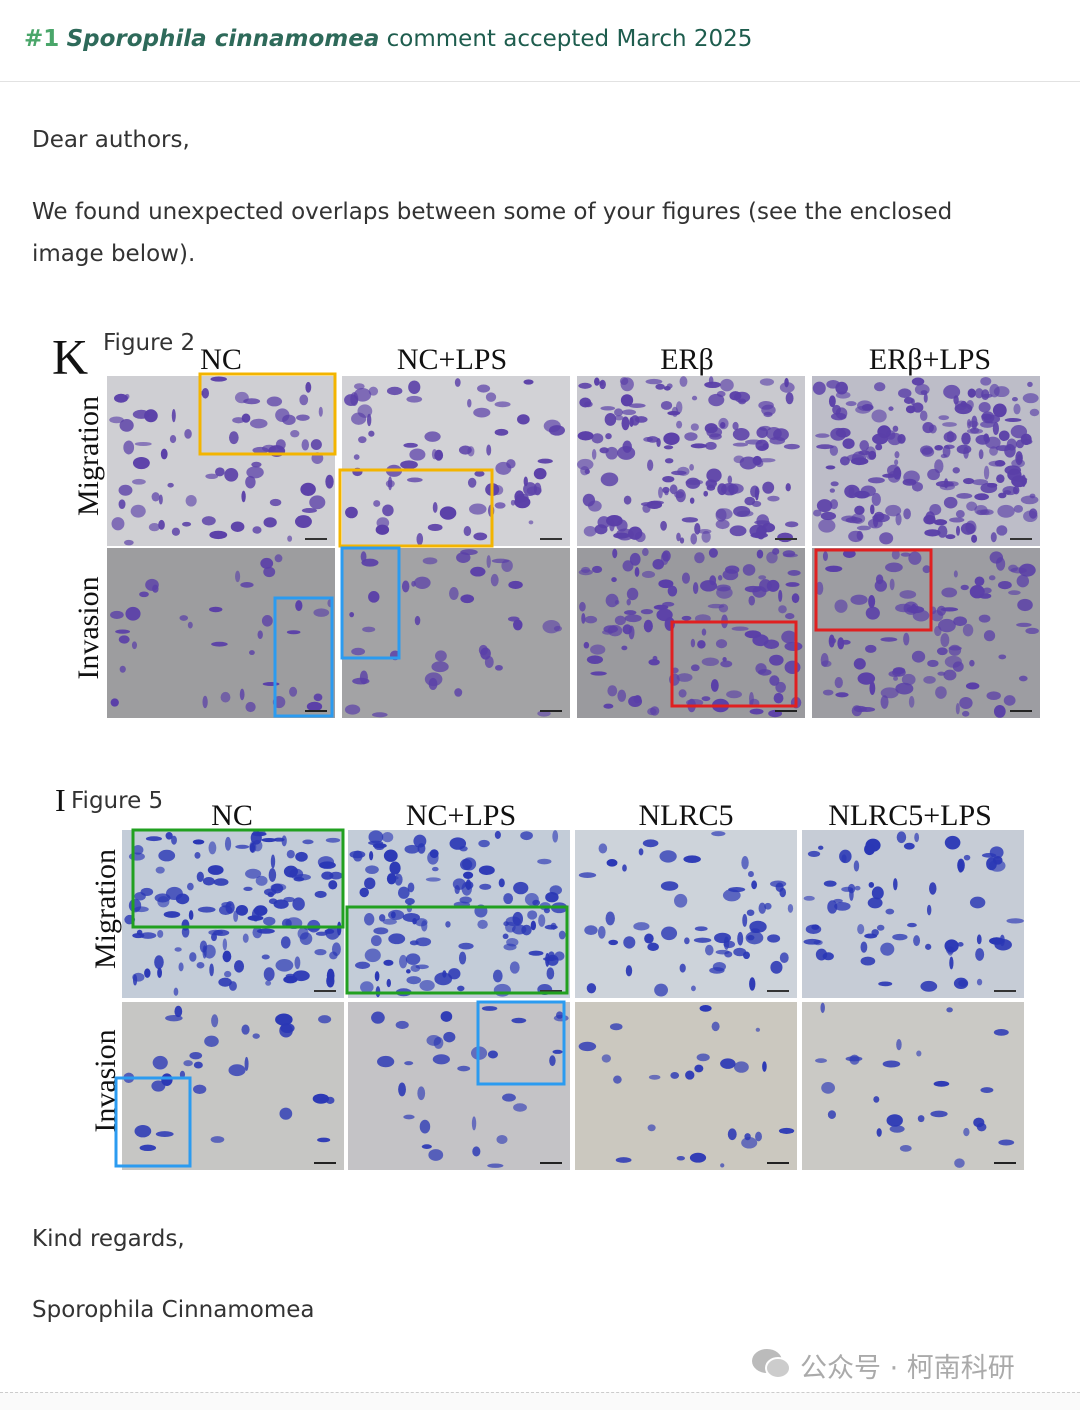 Image resolution: width=1080 pixels, height=1410 pixels. Describe the element at coordinates (42, 39) in the screenshot. I see `comment-number: #1` at that location.